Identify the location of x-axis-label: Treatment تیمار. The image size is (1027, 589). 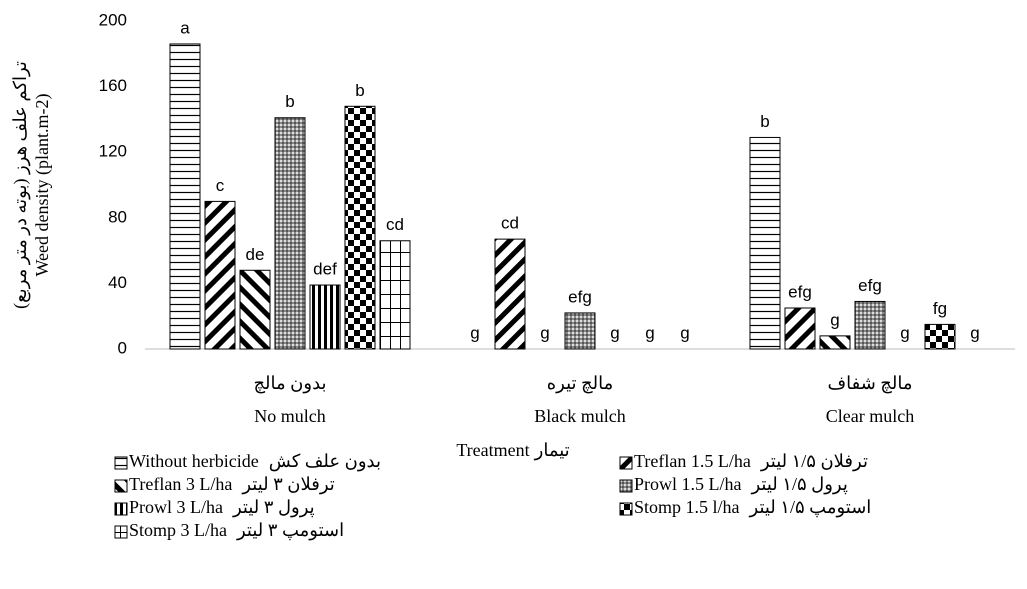
(512, 450).